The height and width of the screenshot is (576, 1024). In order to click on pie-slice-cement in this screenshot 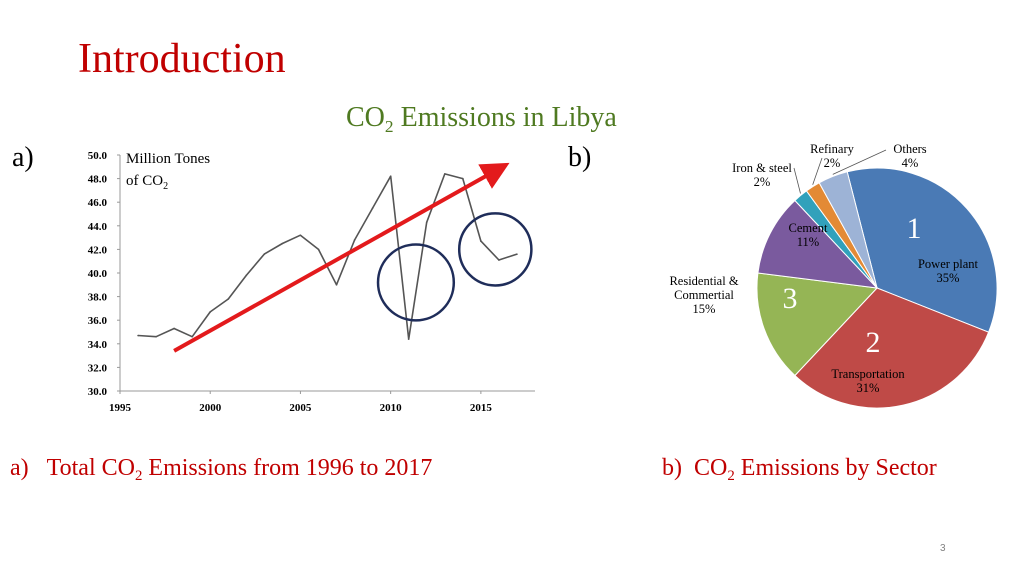, I will do `click(818, 244)`.